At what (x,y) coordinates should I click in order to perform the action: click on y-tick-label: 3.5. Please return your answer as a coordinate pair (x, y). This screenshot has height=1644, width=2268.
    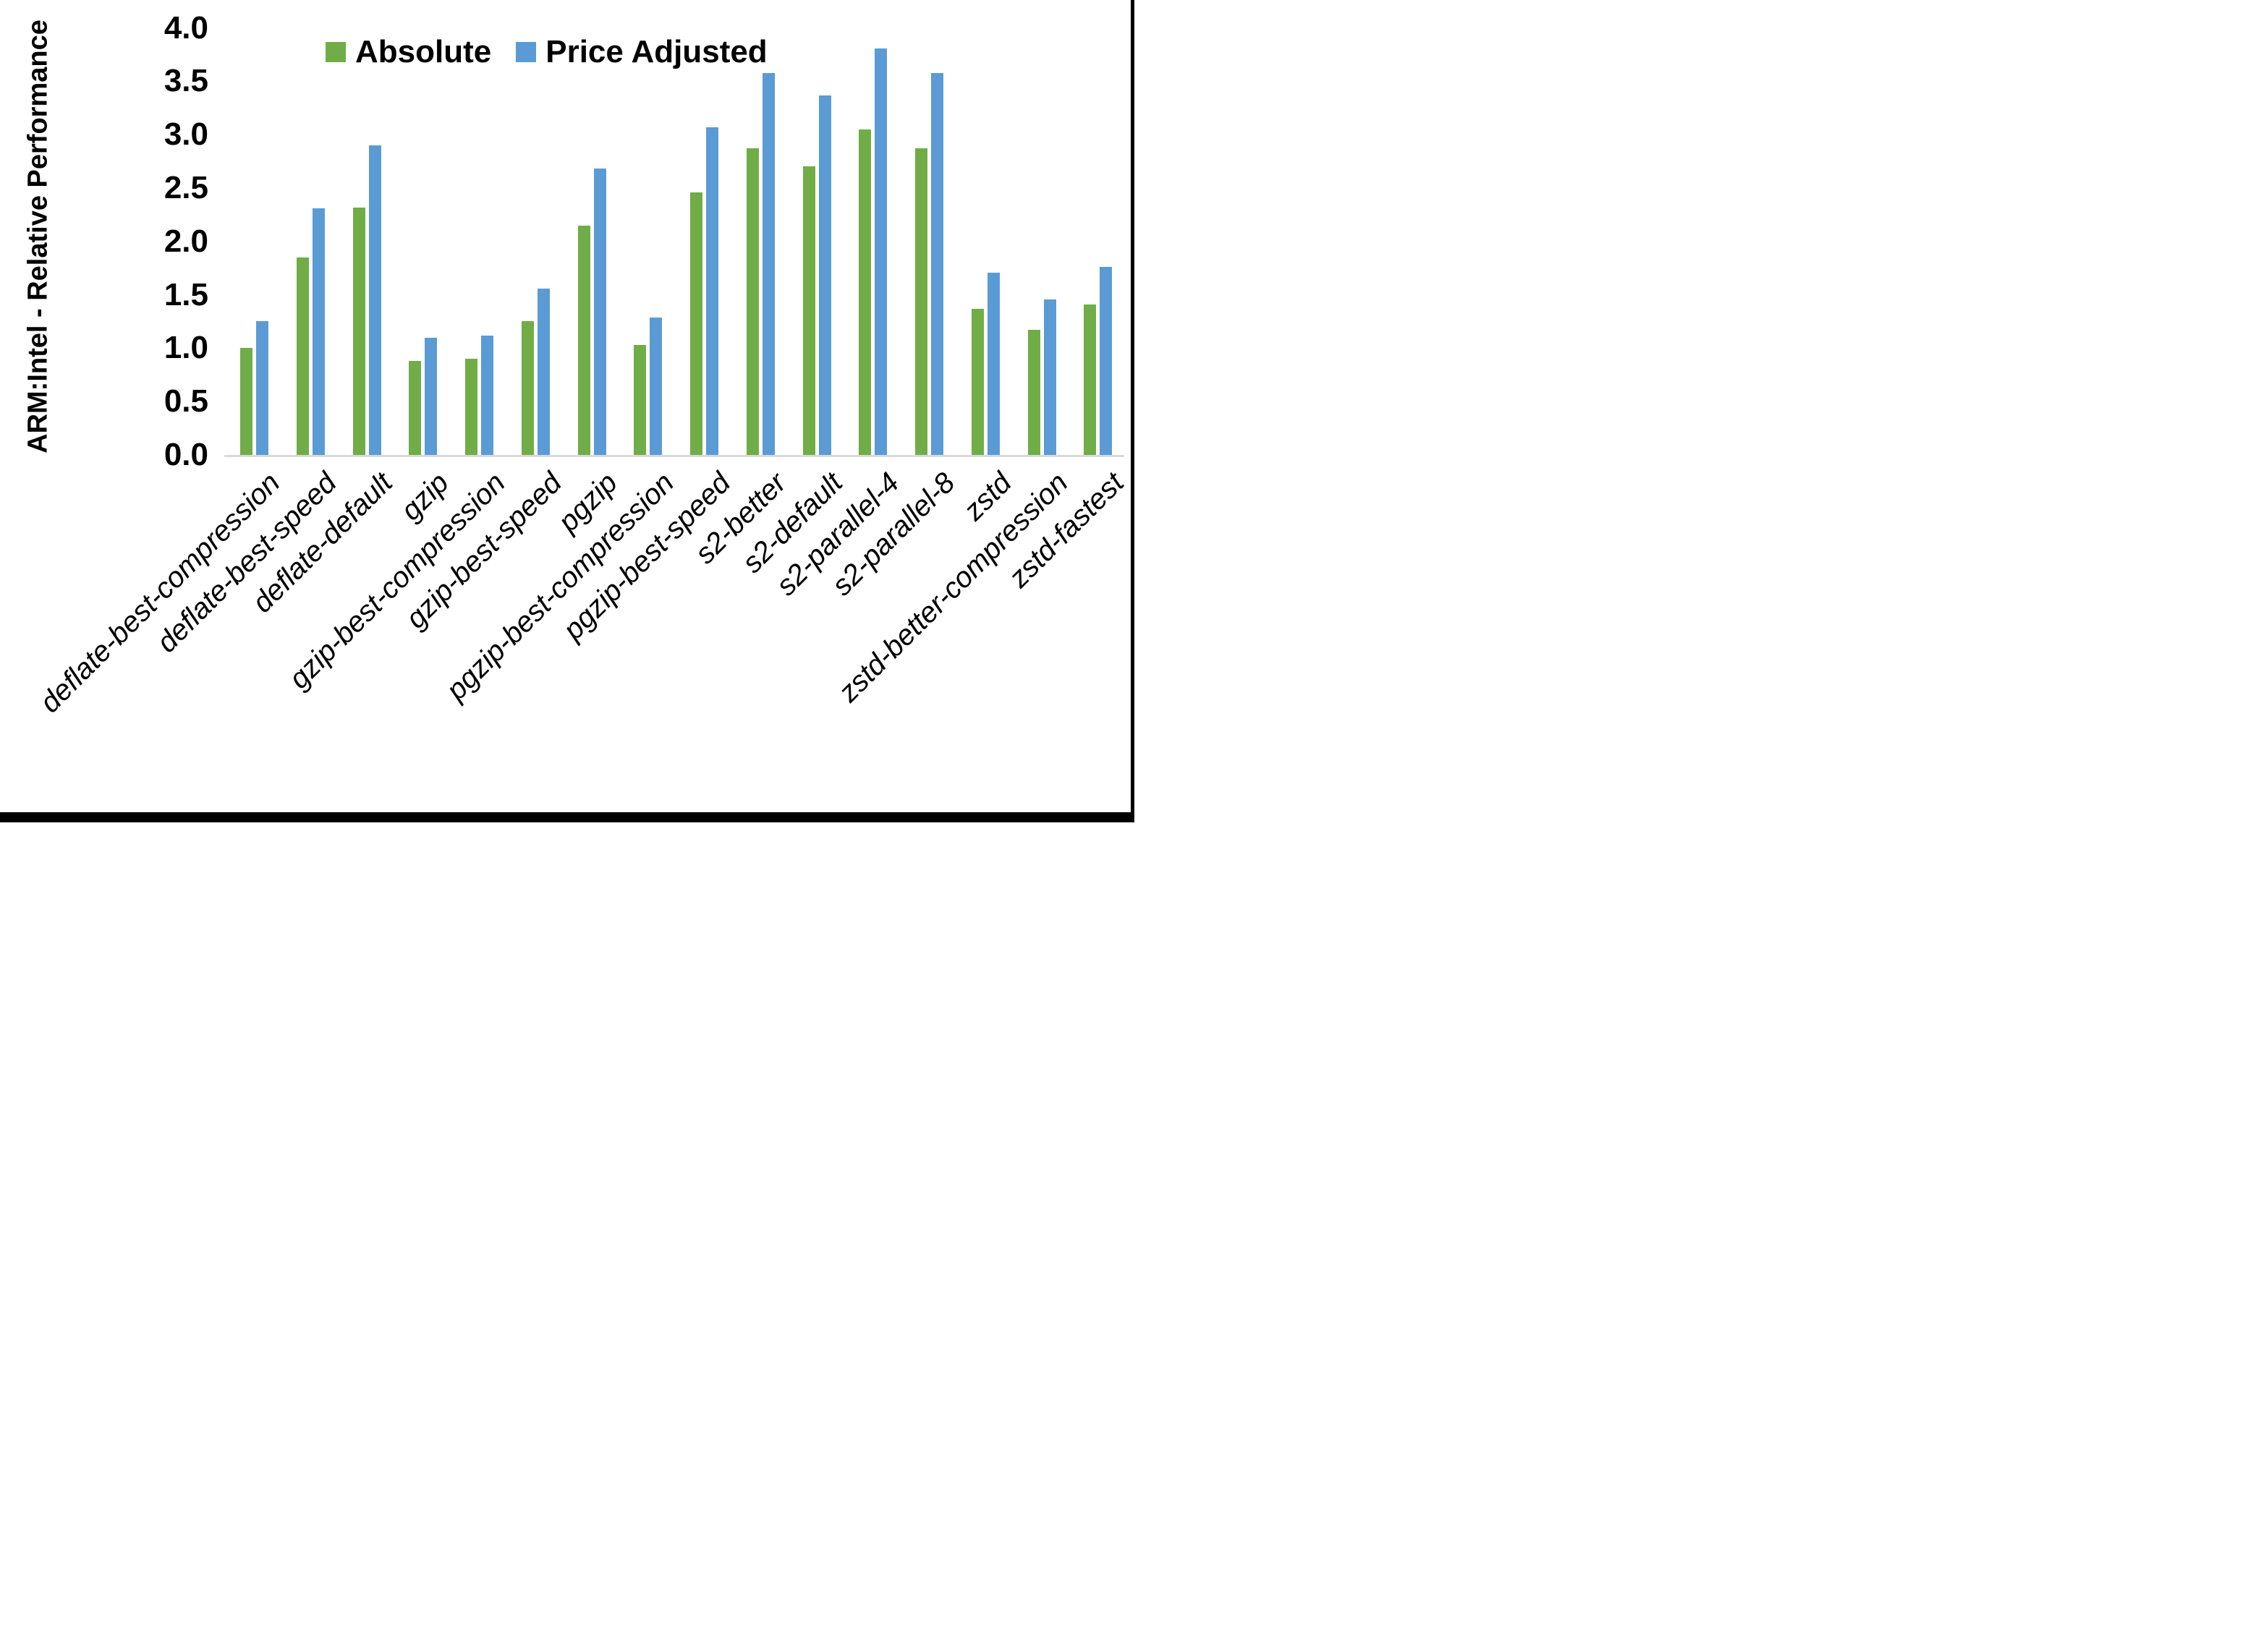
    Looking at the image, I should click on (186, 81).